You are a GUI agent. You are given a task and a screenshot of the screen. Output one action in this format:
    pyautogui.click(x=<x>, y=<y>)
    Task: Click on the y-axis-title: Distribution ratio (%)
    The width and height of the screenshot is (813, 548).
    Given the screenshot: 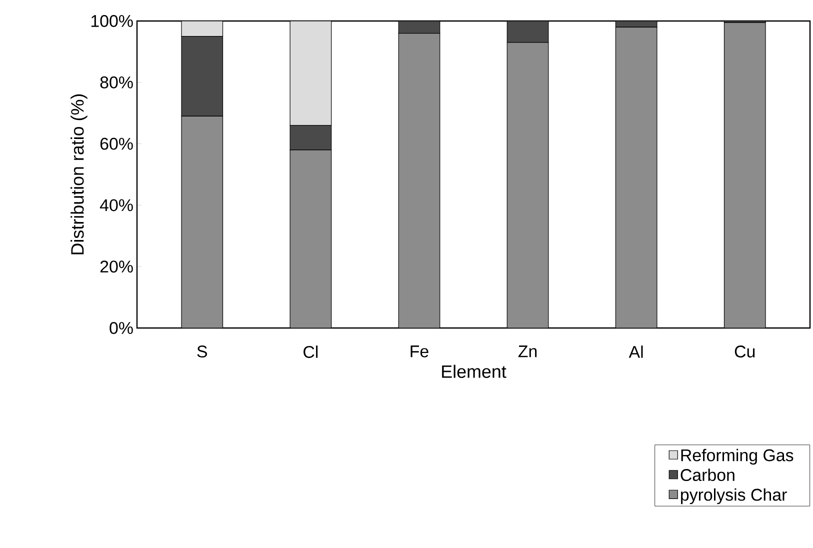 What is the action you would take?
    pyautogui.click(x=79, y=174)
    